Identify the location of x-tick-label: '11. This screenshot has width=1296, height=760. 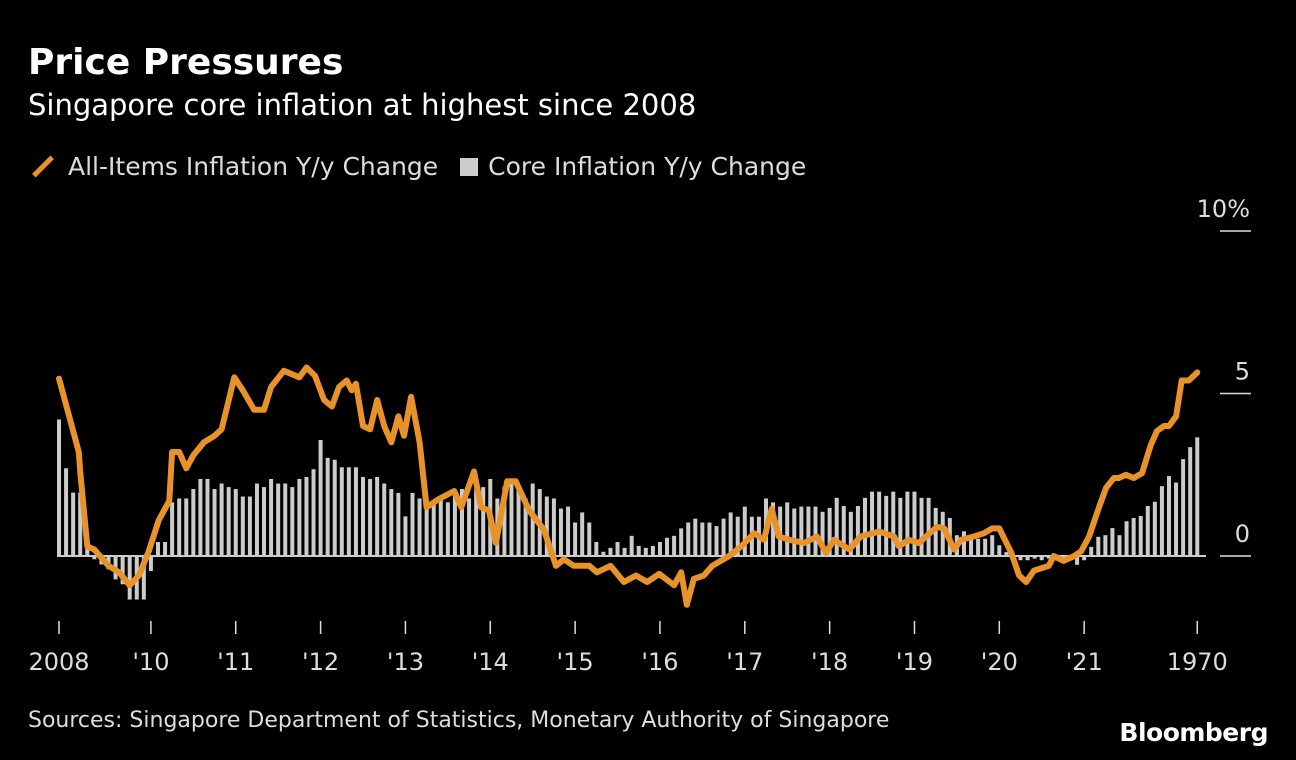
(235, 662).